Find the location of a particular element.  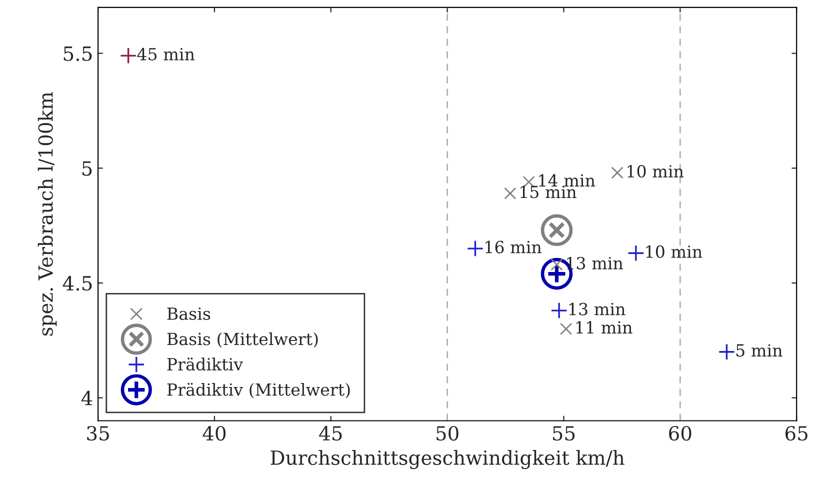

annotation: 45 min is located at coordinates (166, 54).